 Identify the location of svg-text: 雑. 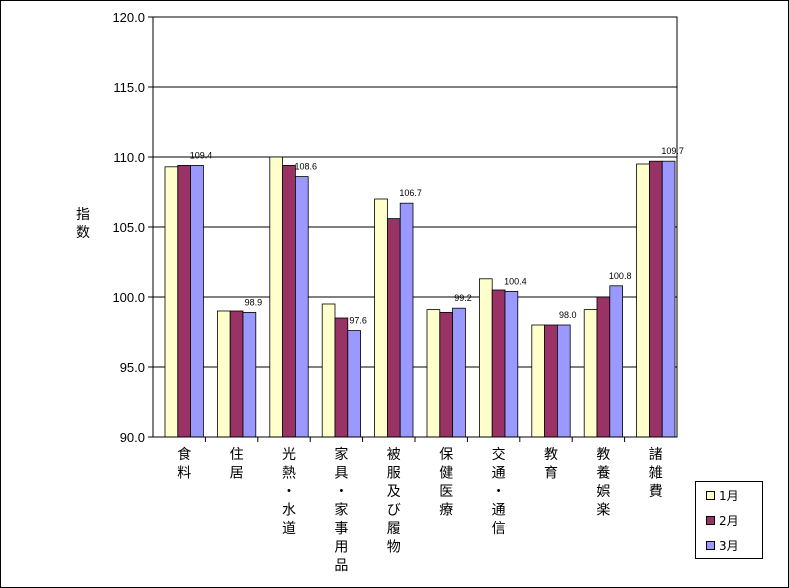
(656, 474).